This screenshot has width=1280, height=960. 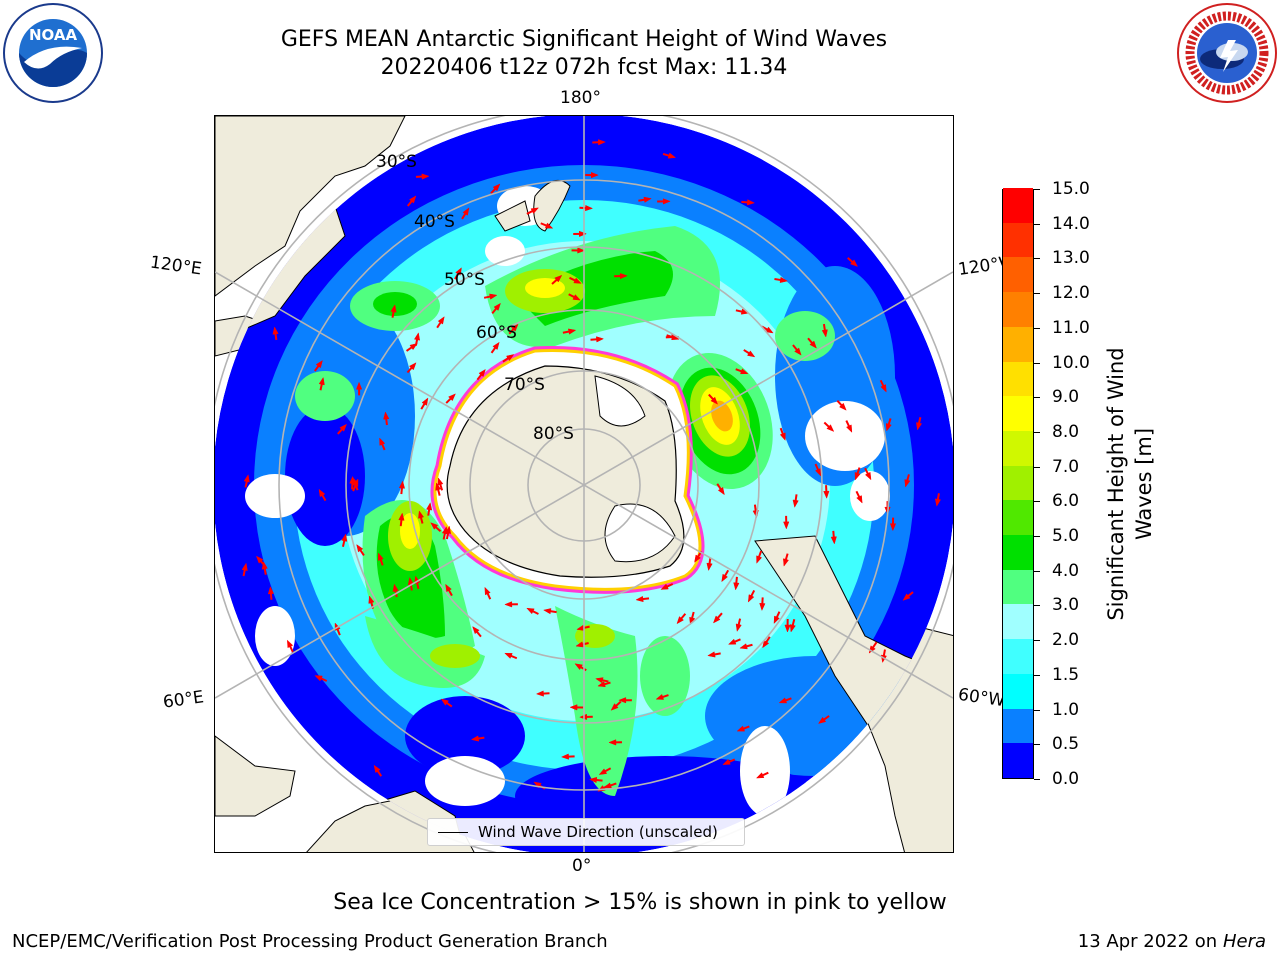 What do you see at coordinates (1066, 397) in the screenshot?
I see `colorbar-tick-label: 9.0` at bounding box center [1066, 397].